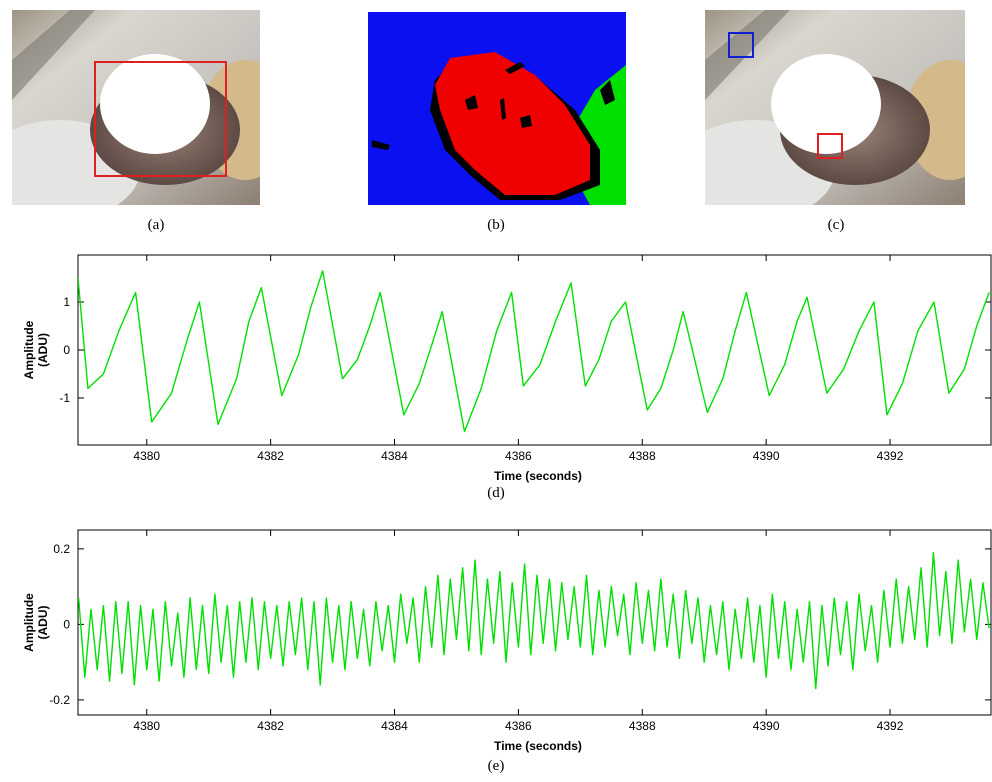  Describe the element at coordinates (64, 398) in the screenshot. I see `y-tick-label: -1` at that location.